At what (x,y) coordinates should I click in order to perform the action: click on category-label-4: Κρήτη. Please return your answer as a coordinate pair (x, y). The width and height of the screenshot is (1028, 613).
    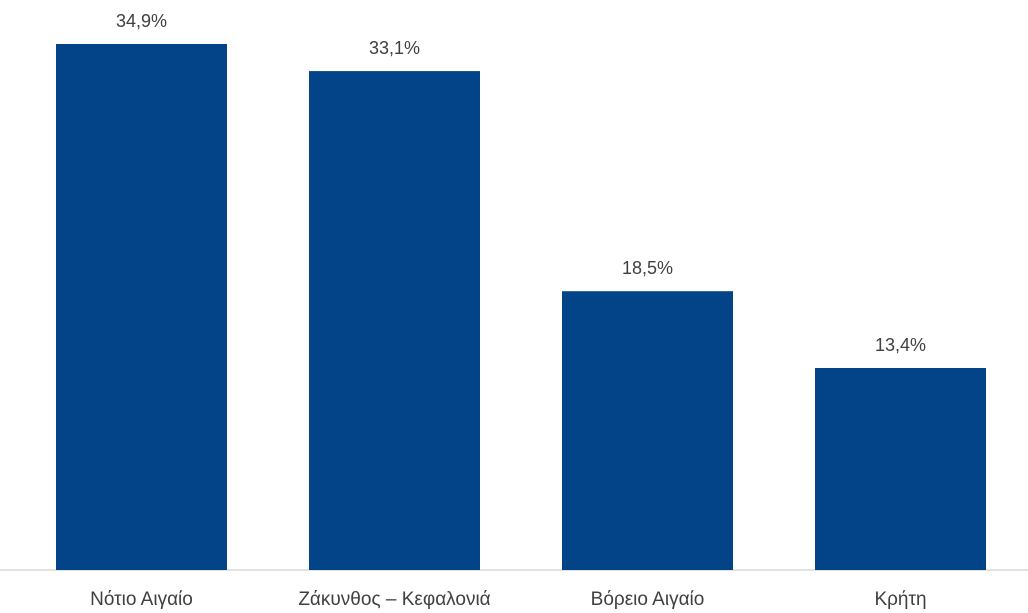
    Looking at the image, I should click on (900, 599).